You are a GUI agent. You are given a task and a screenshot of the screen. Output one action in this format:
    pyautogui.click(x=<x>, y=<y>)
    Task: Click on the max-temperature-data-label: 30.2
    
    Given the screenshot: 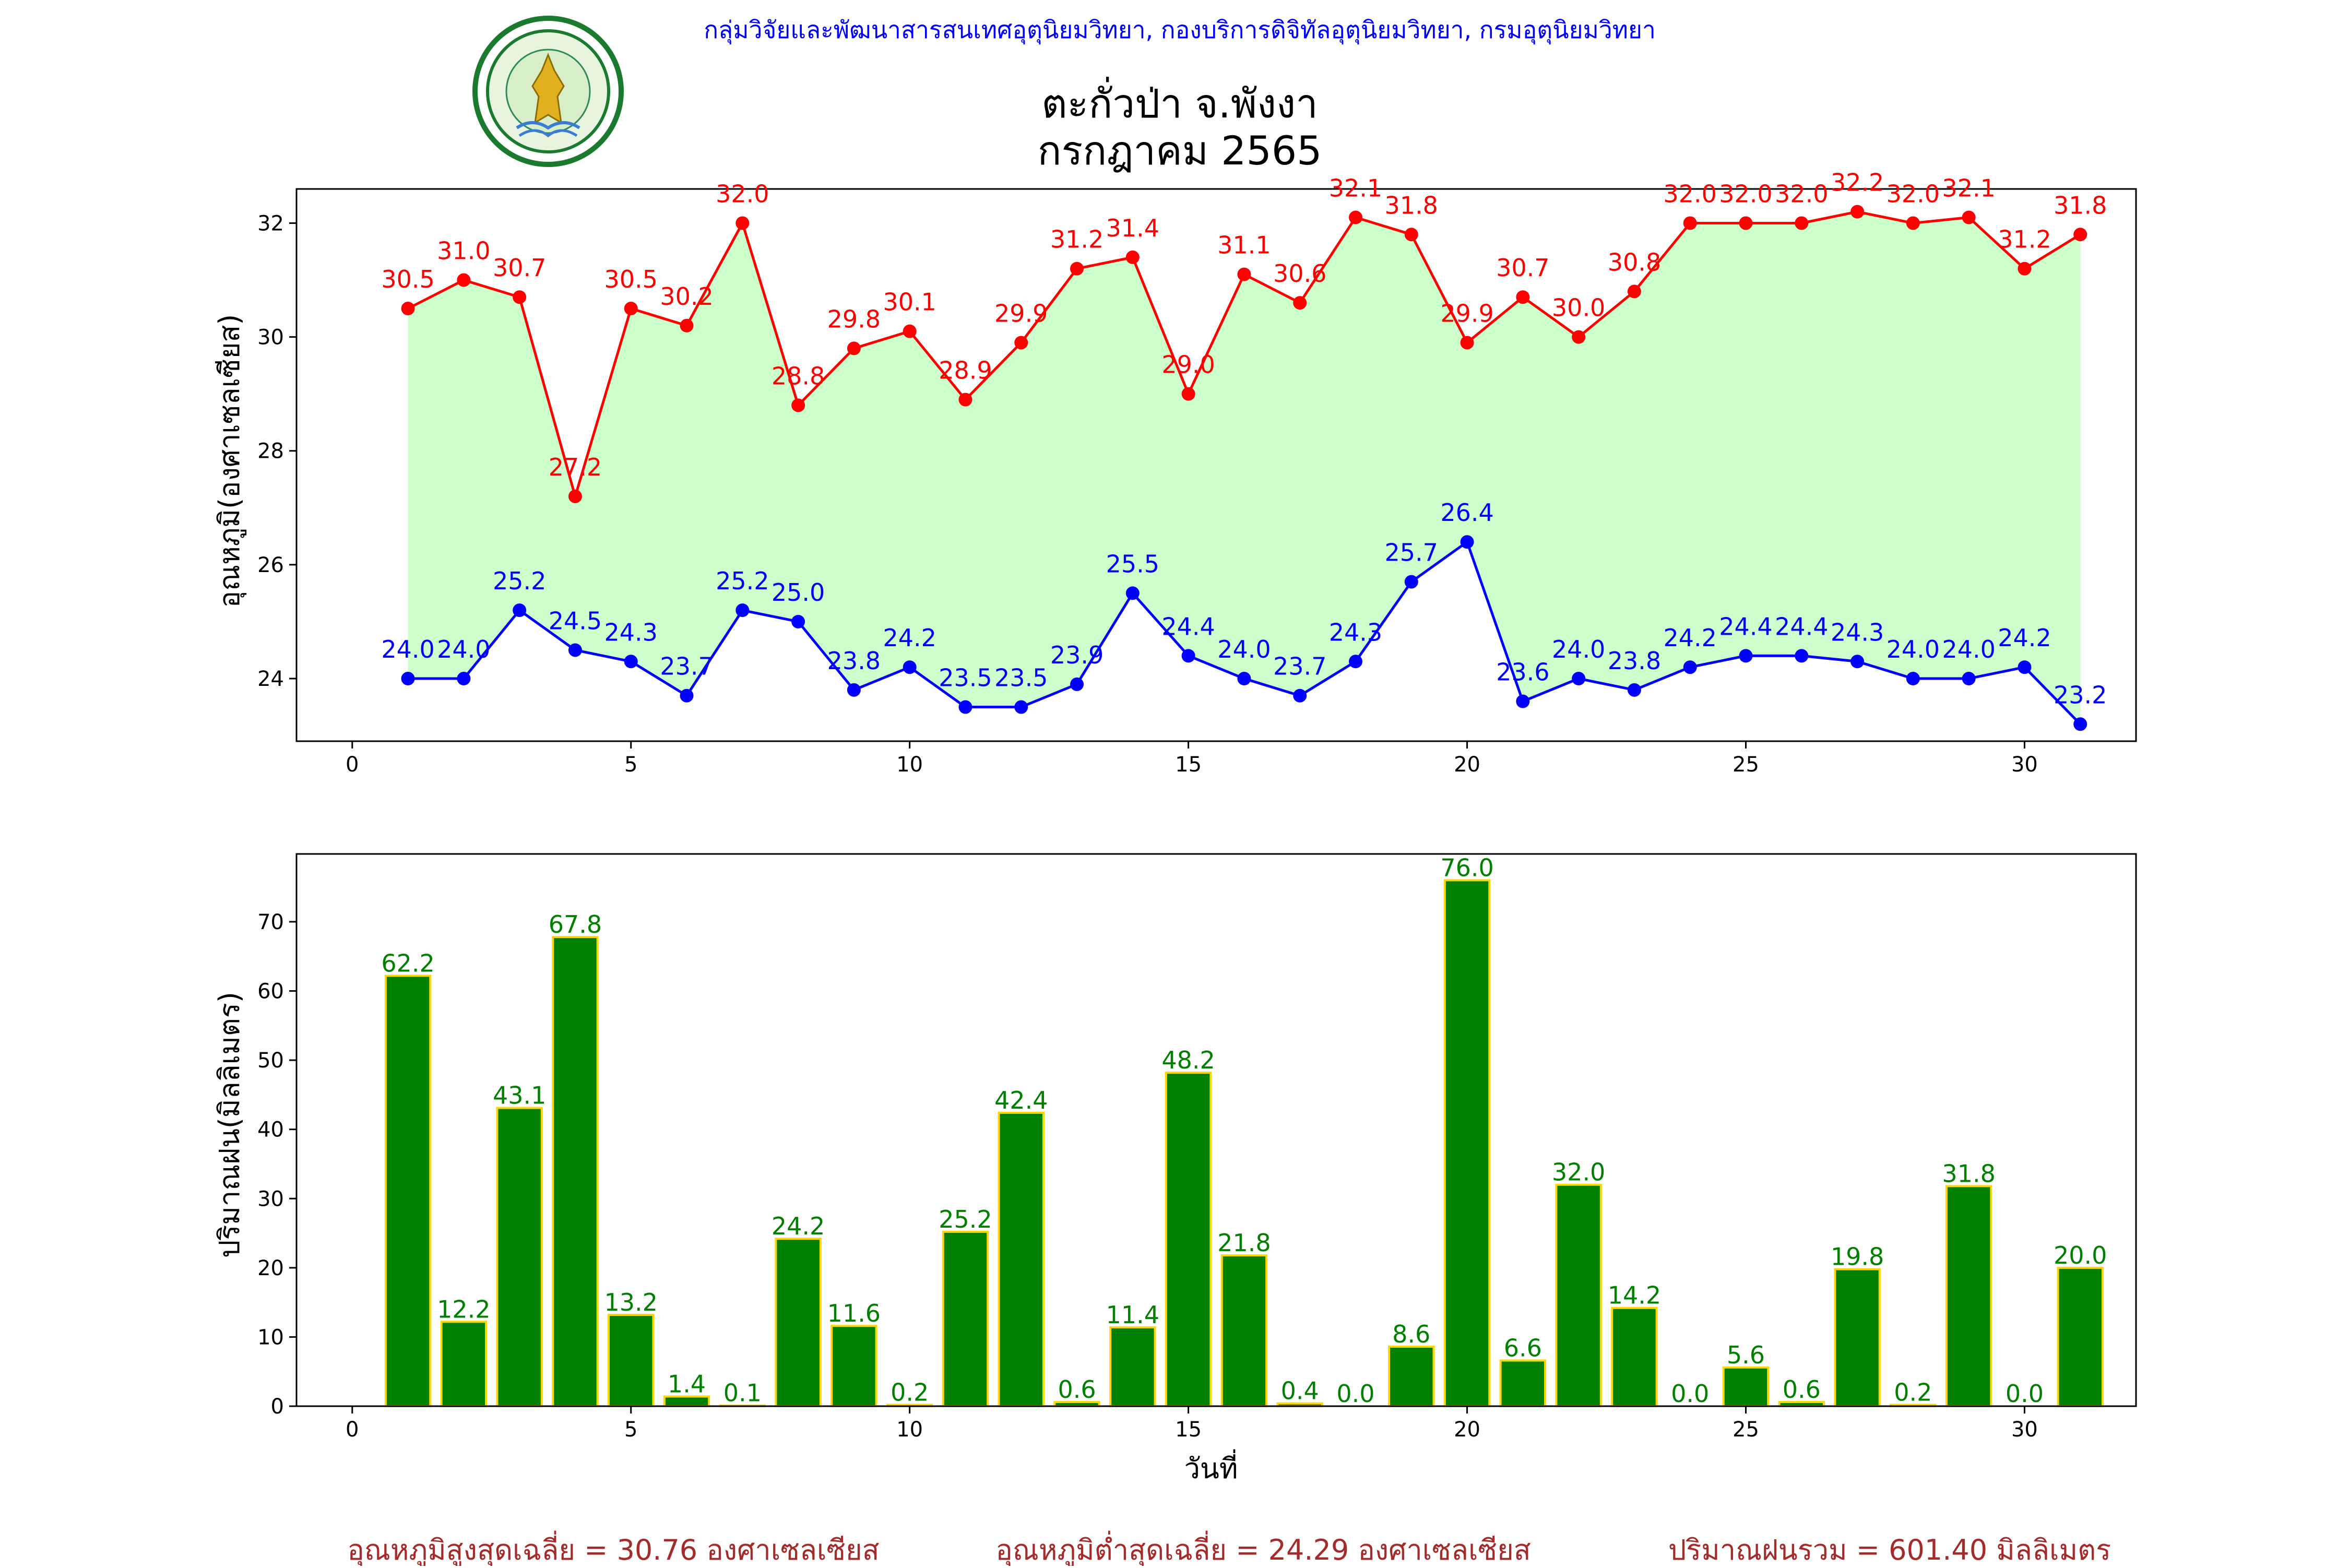 What is the action you would take?
    pyautogui.click(x=686, y=296)
    